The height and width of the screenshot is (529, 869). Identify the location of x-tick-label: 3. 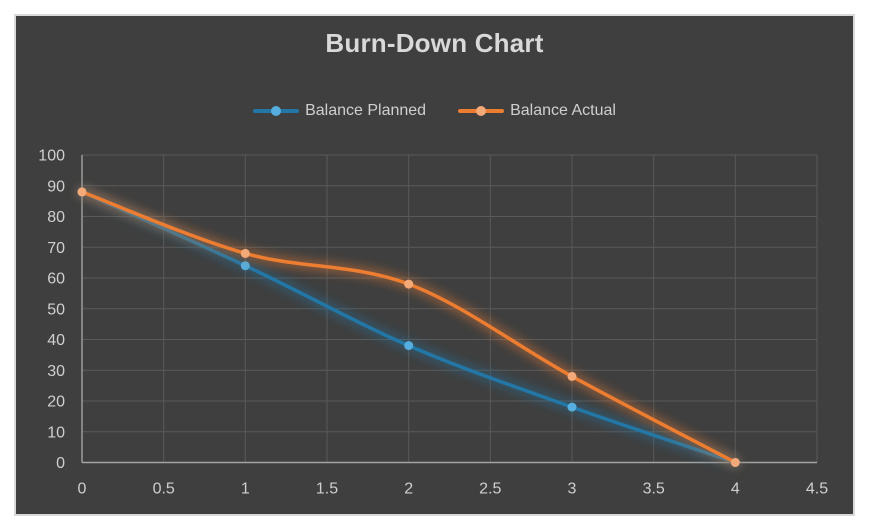
(572, 489).